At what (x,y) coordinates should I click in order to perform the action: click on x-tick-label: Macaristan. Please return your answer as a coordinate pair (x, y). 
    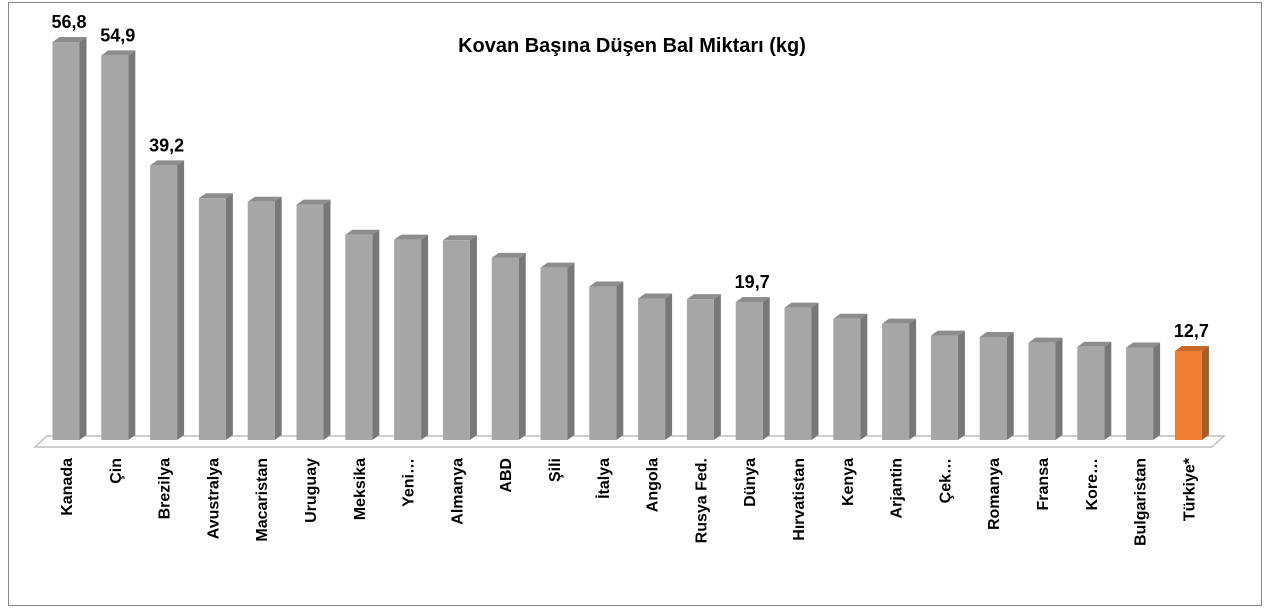
    Looking at the image, I should click on (262, 500).